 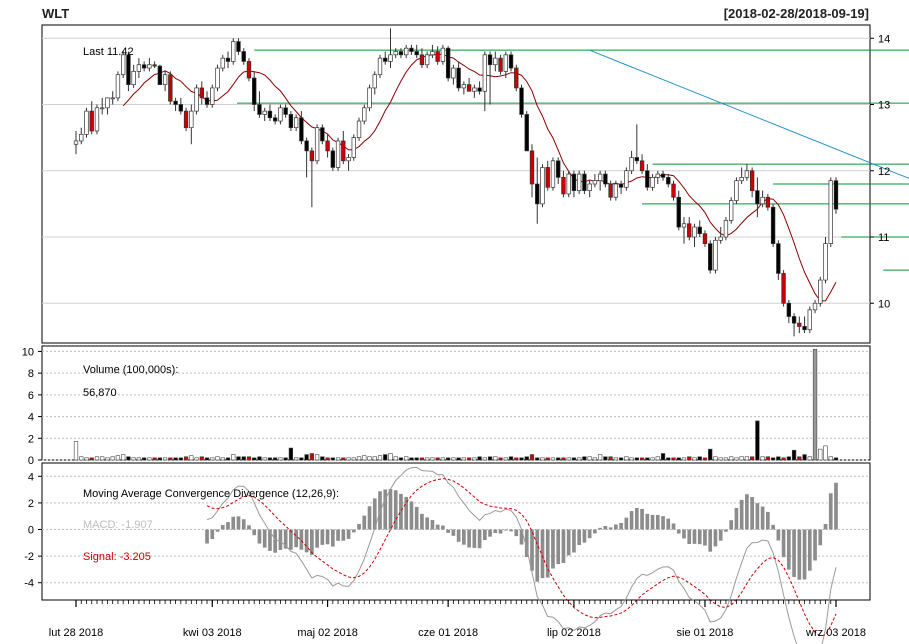 I want to click on macd-y-tick-label: 0, so click(x=31, y=531).